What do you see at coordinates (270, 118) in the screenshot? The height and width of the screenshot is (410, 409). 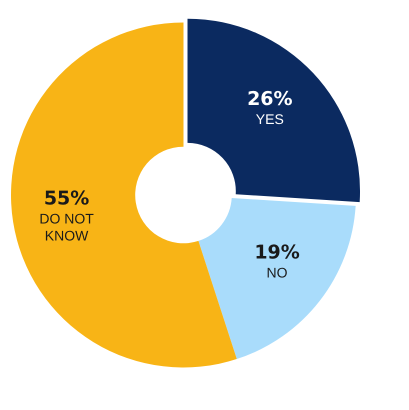 I see `slice-label: YES` at bounding box center [270, 118].